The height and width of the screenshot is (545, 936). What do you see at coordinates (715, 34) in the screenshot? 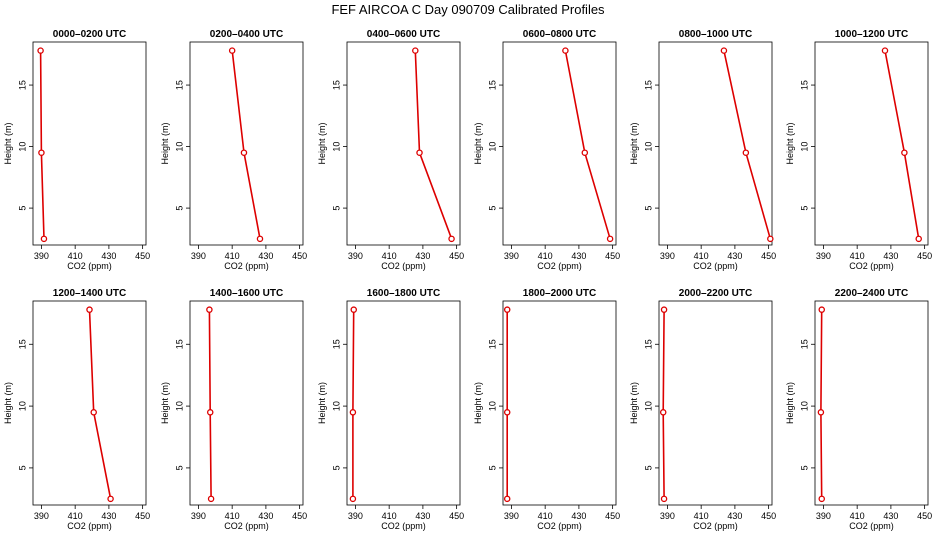
I see `panel-title: 0800–1000 UTC` at bounding box center [715, 34].